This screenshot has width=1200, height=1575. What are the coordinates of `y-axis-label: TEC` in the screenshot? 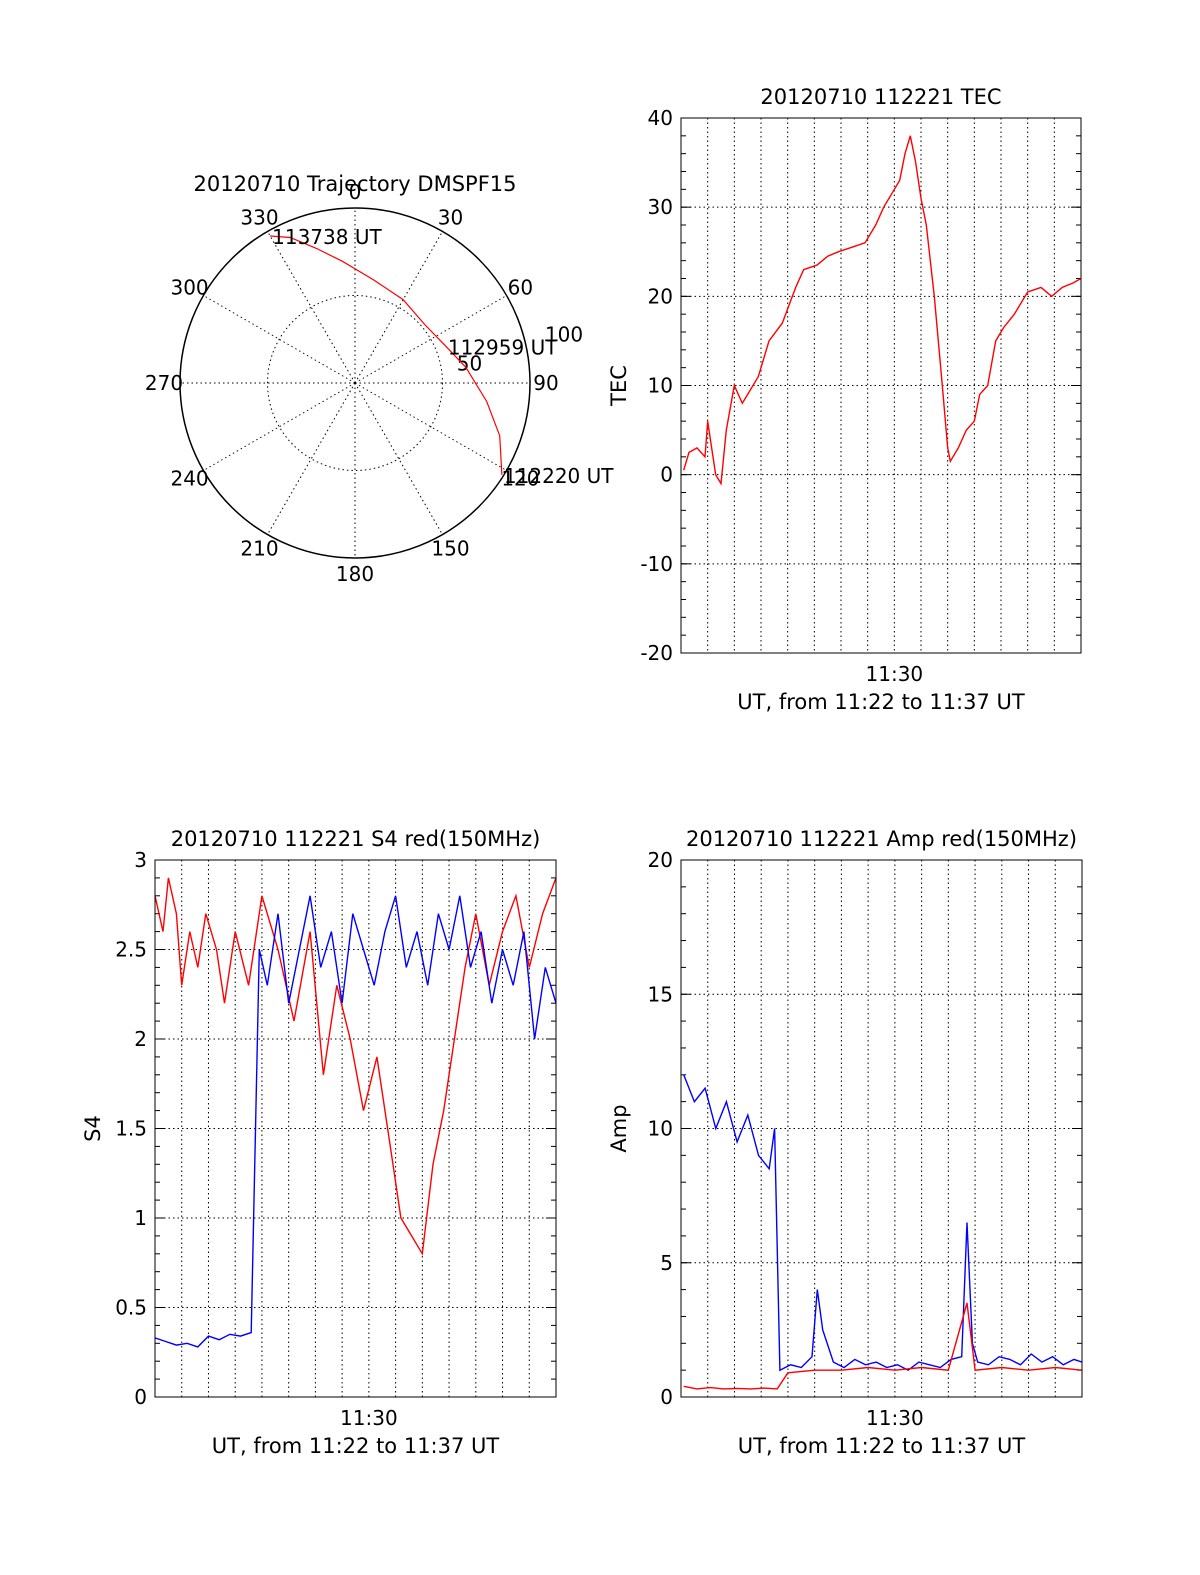 It's located at (619, 386).